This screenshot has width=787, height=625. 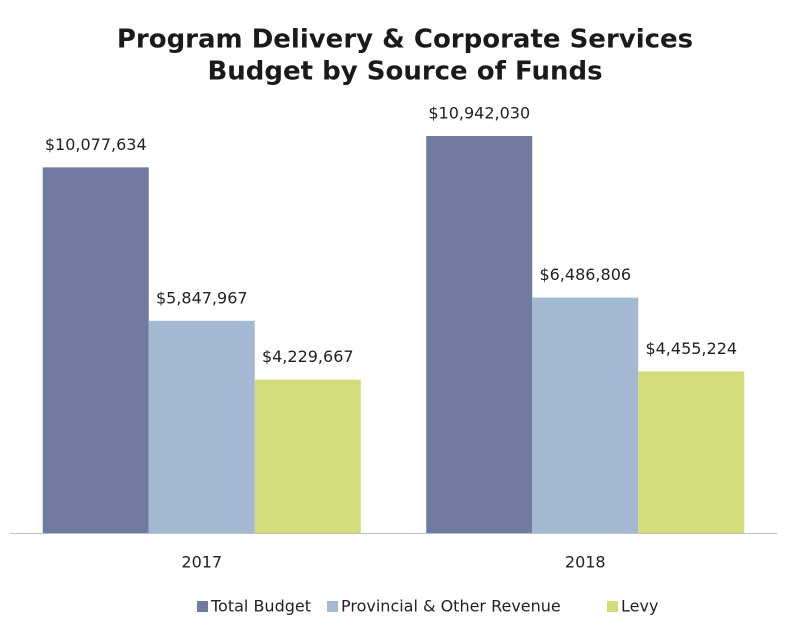 I want to click on x-tick-label: 2017, so click(x=201, y=562).